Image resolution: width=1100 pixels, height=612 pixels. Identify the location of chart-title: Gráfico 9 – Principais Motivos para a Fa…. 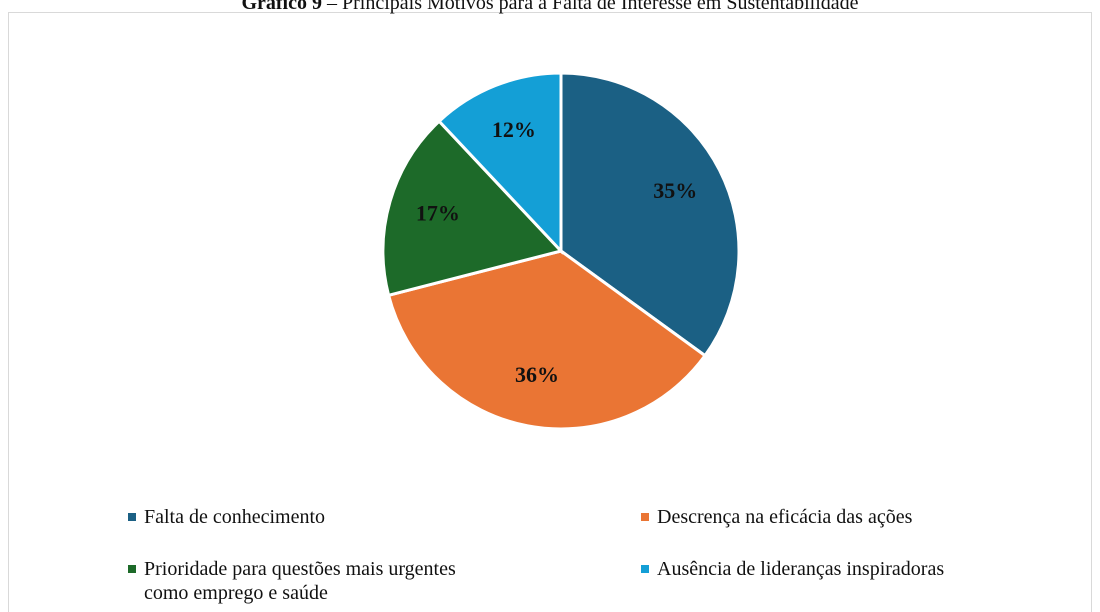
(550, 7).